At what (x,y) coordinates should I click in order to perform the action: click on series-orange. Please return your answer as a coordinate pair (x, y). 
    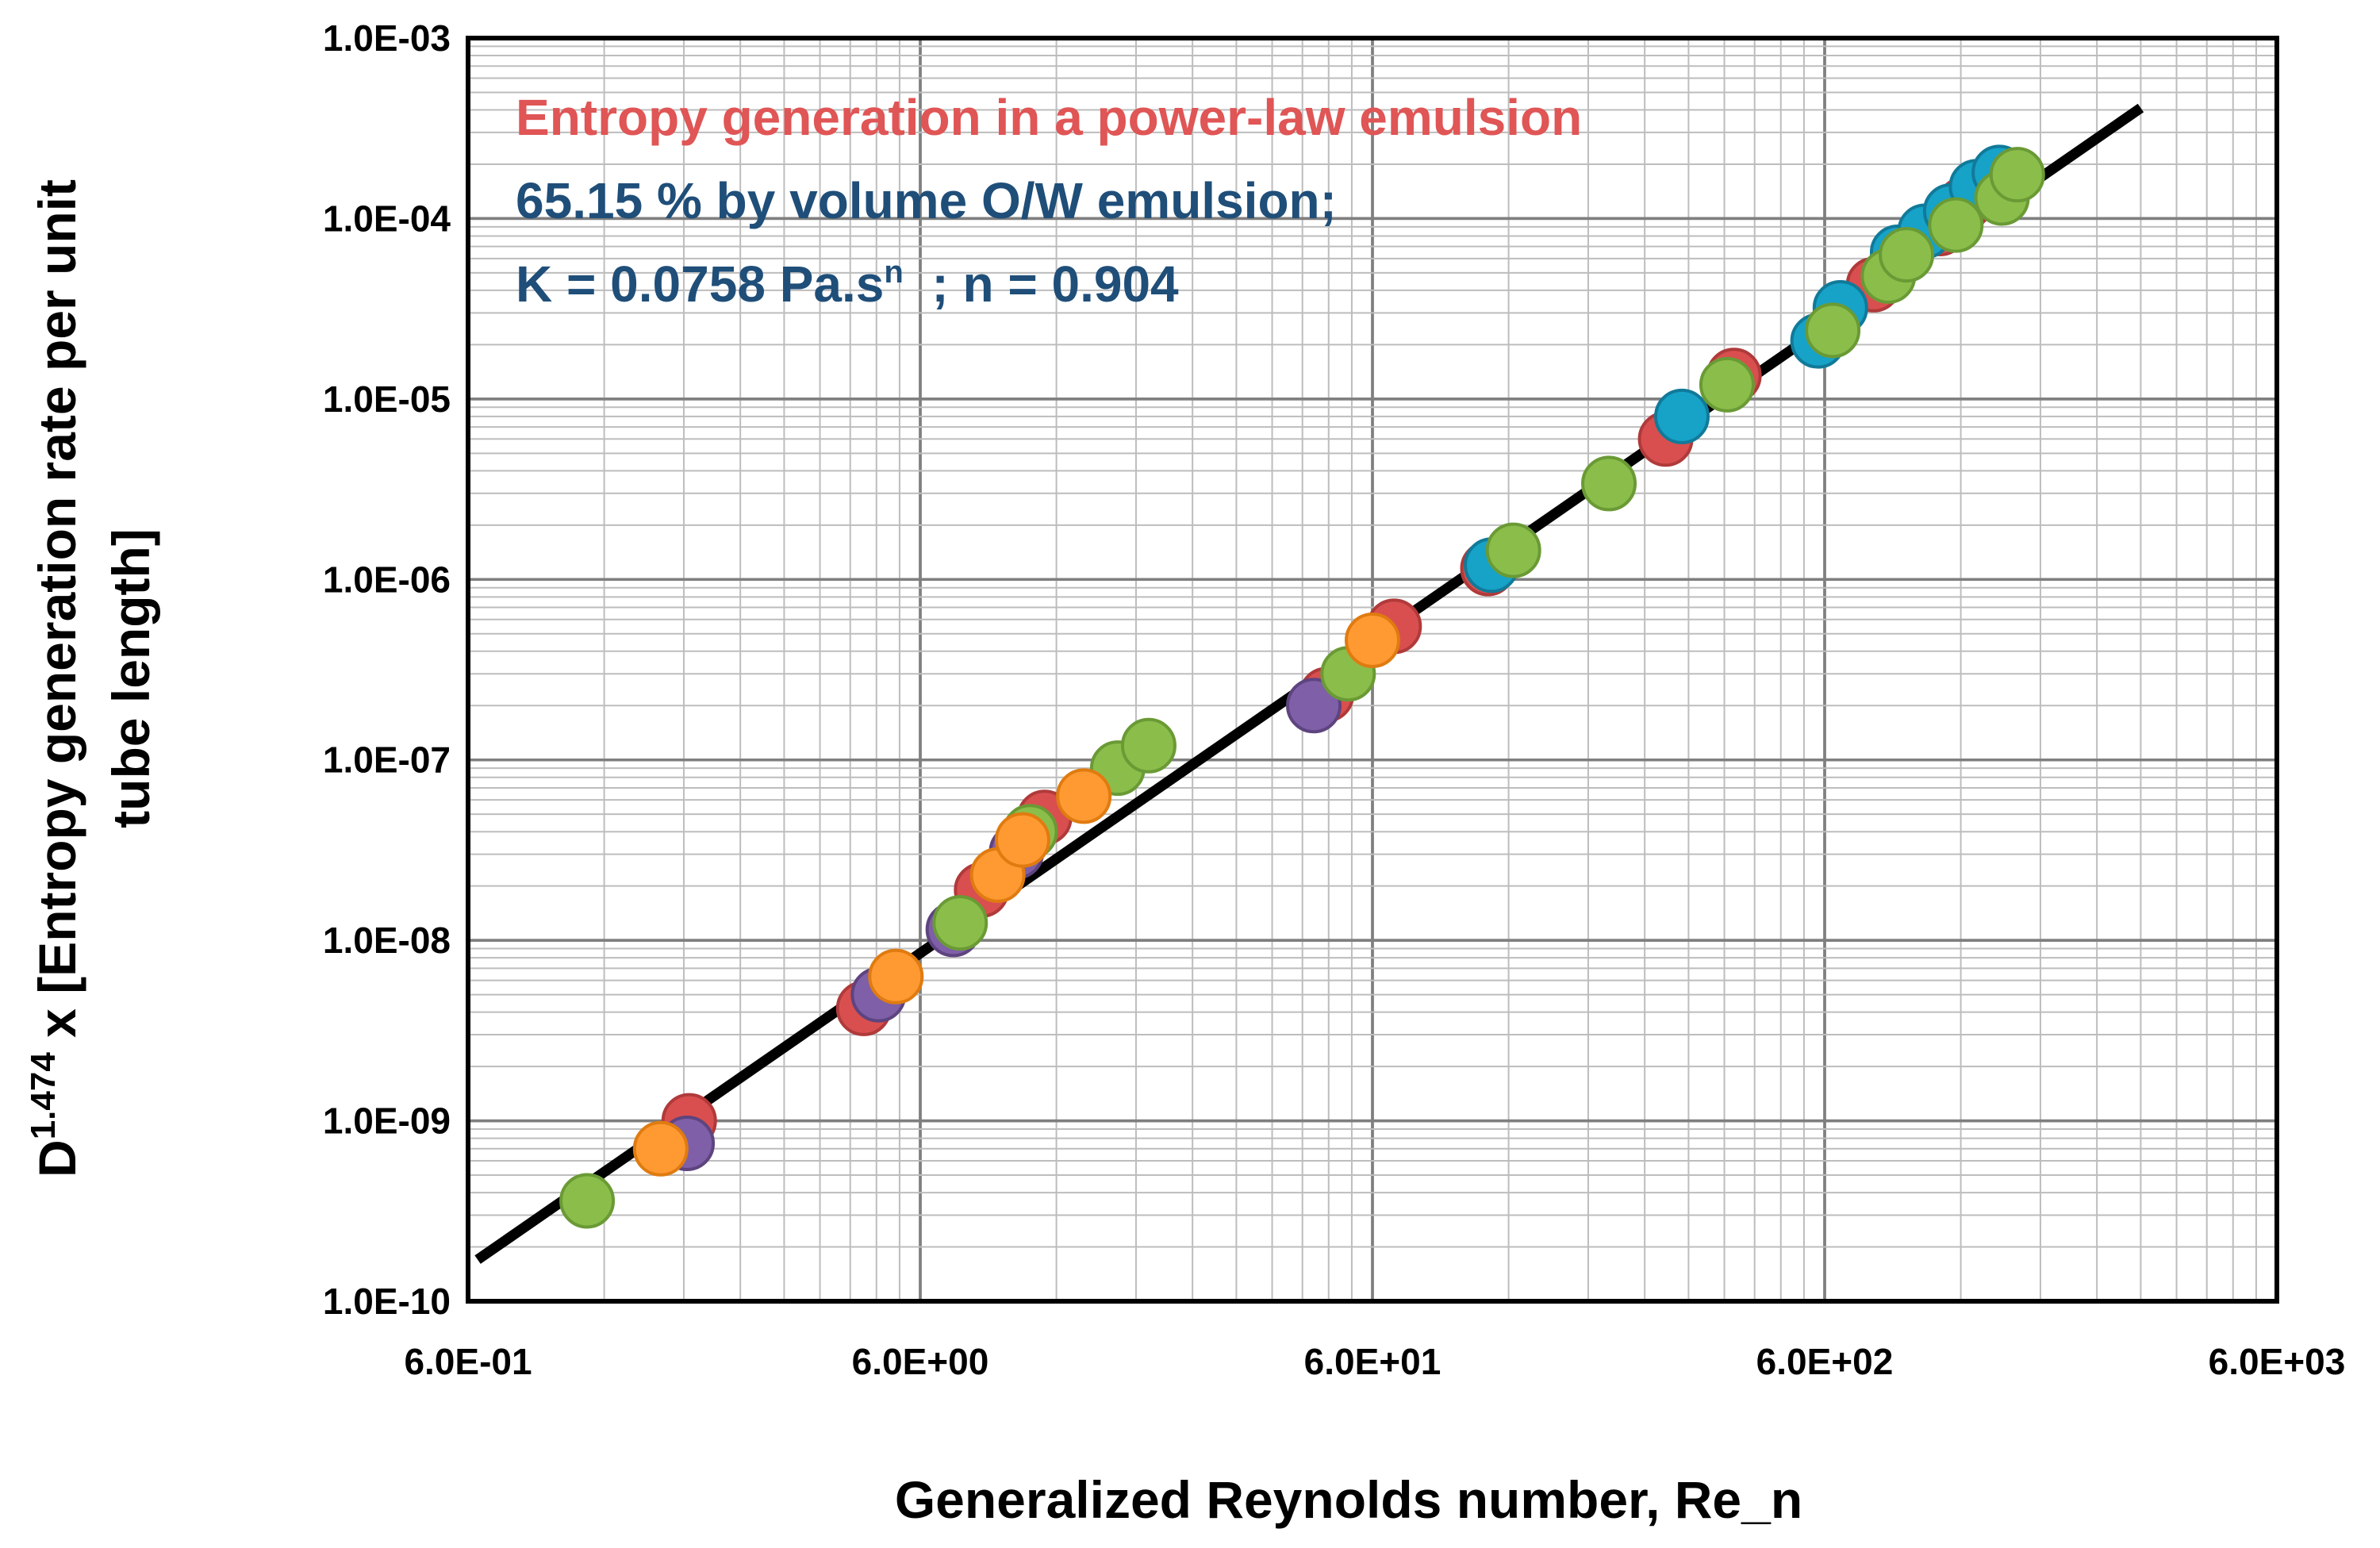
    Looking at the image, I should click on (1016, 895).